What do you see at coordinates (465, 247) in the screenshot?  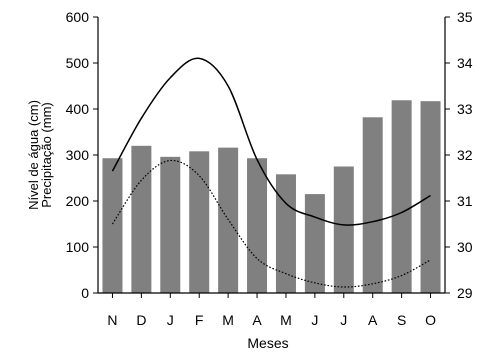 I see `right-tick-label: 30` at bounding box center [465, 247].